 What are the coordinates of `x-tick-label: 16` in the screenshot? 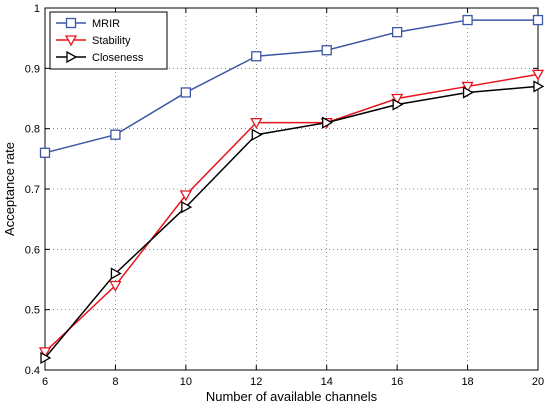 It's located at (397, 382).